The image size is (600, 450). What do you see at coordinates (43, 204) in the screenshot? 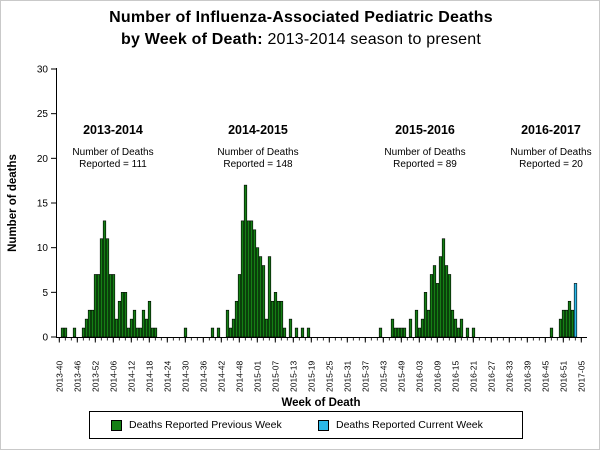
I see `y-tick-label: 15` at bounding box center [43, 204].